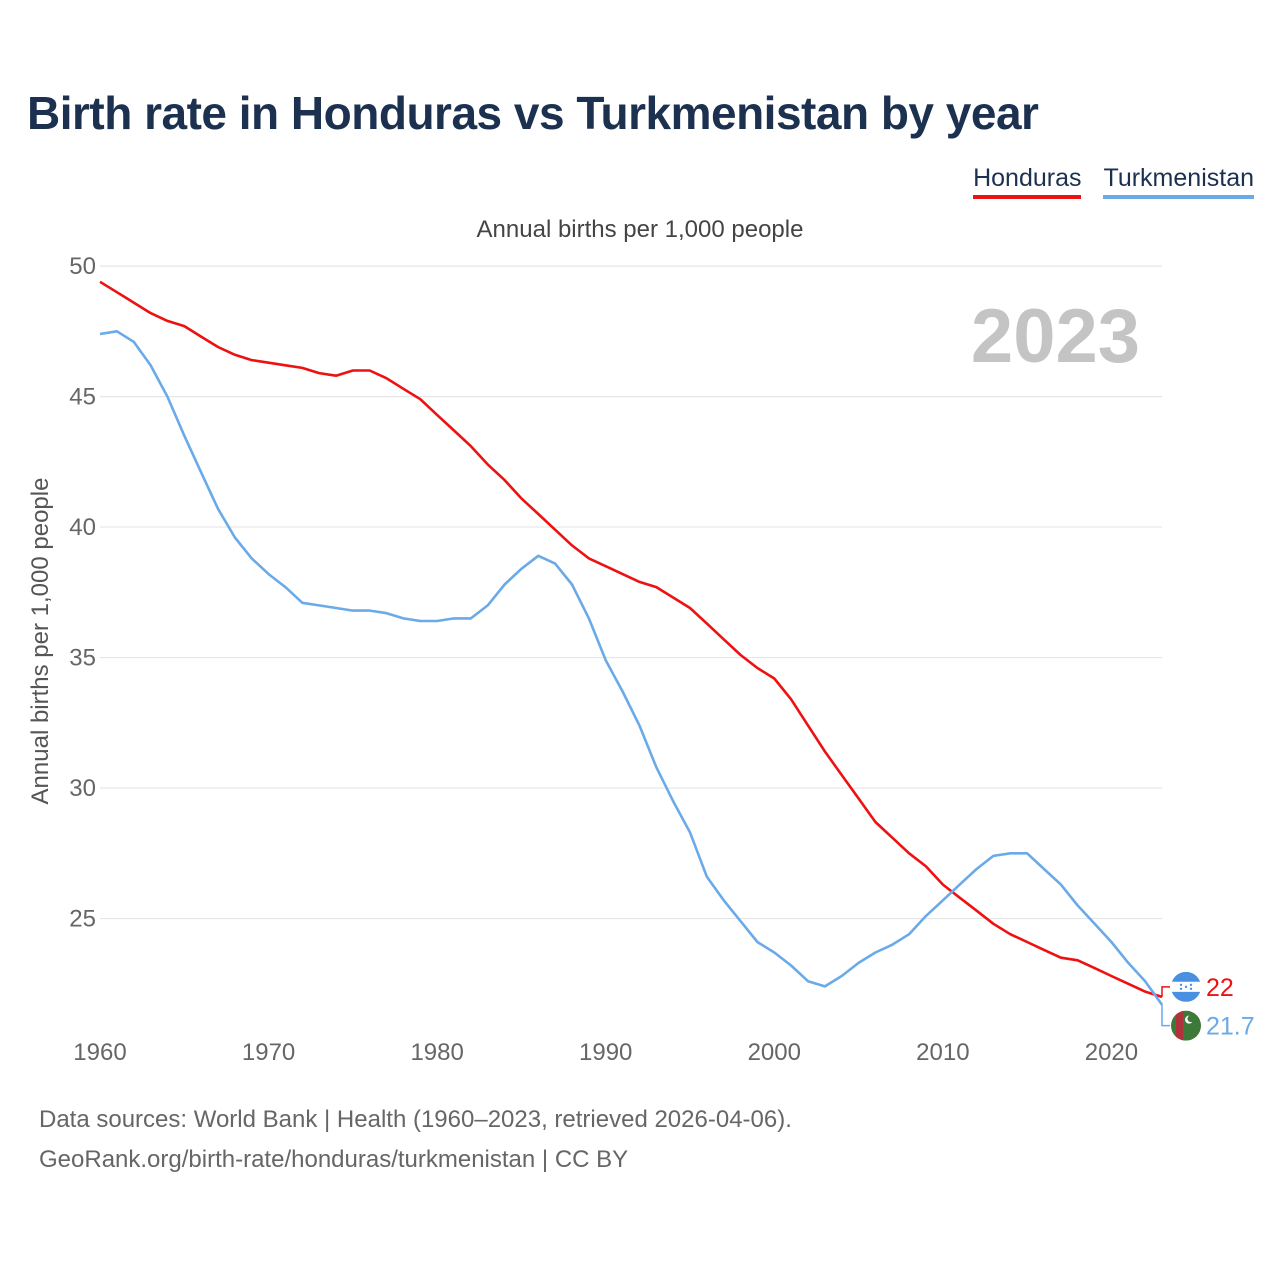  I want to click on x-tick-label: 1990, so click(605, 1052).